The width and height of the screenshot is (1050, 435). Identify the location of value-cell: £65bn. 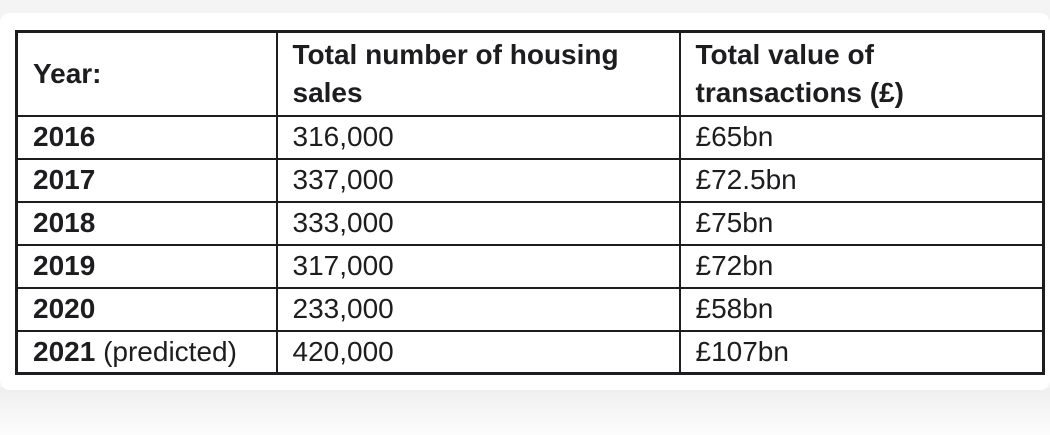
(861, 137).